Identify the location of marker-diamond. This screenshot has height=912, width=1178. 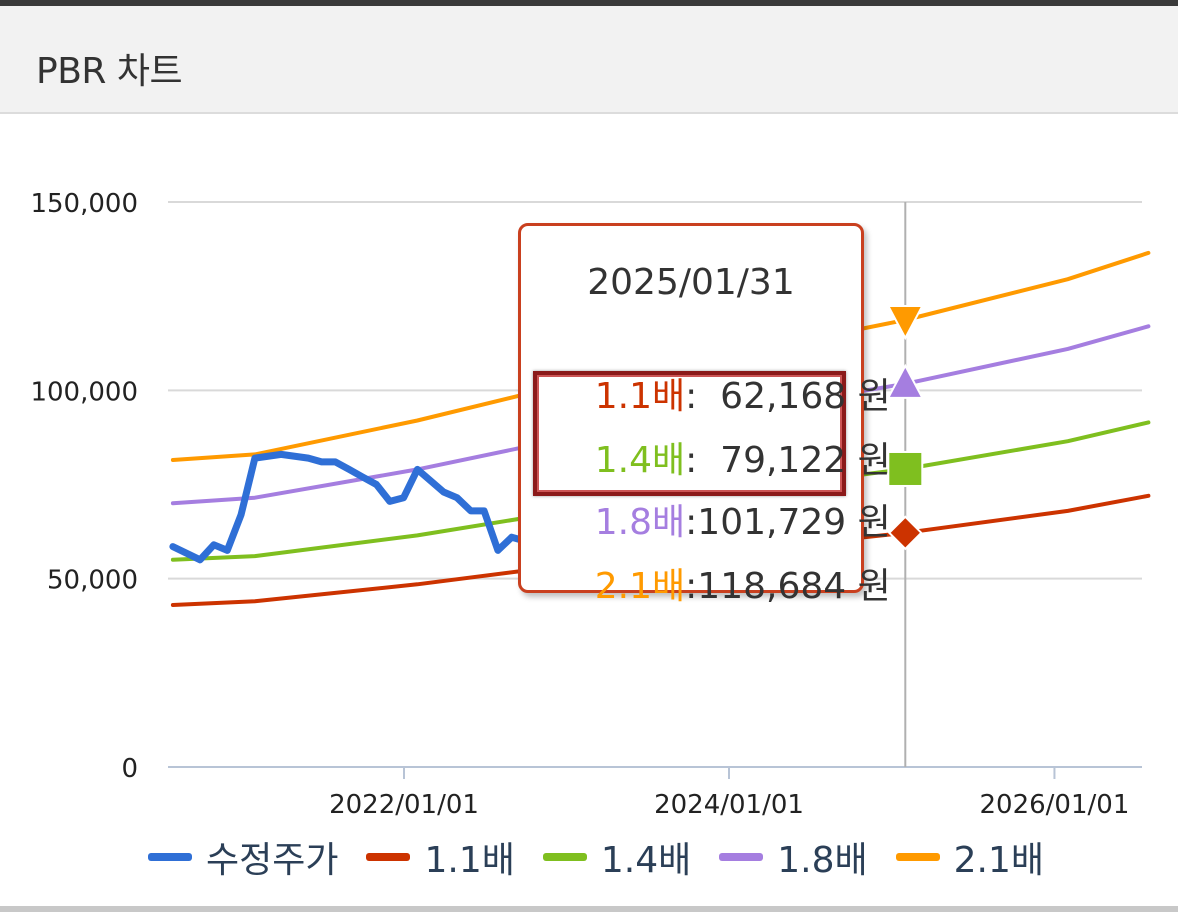
(905, 533).